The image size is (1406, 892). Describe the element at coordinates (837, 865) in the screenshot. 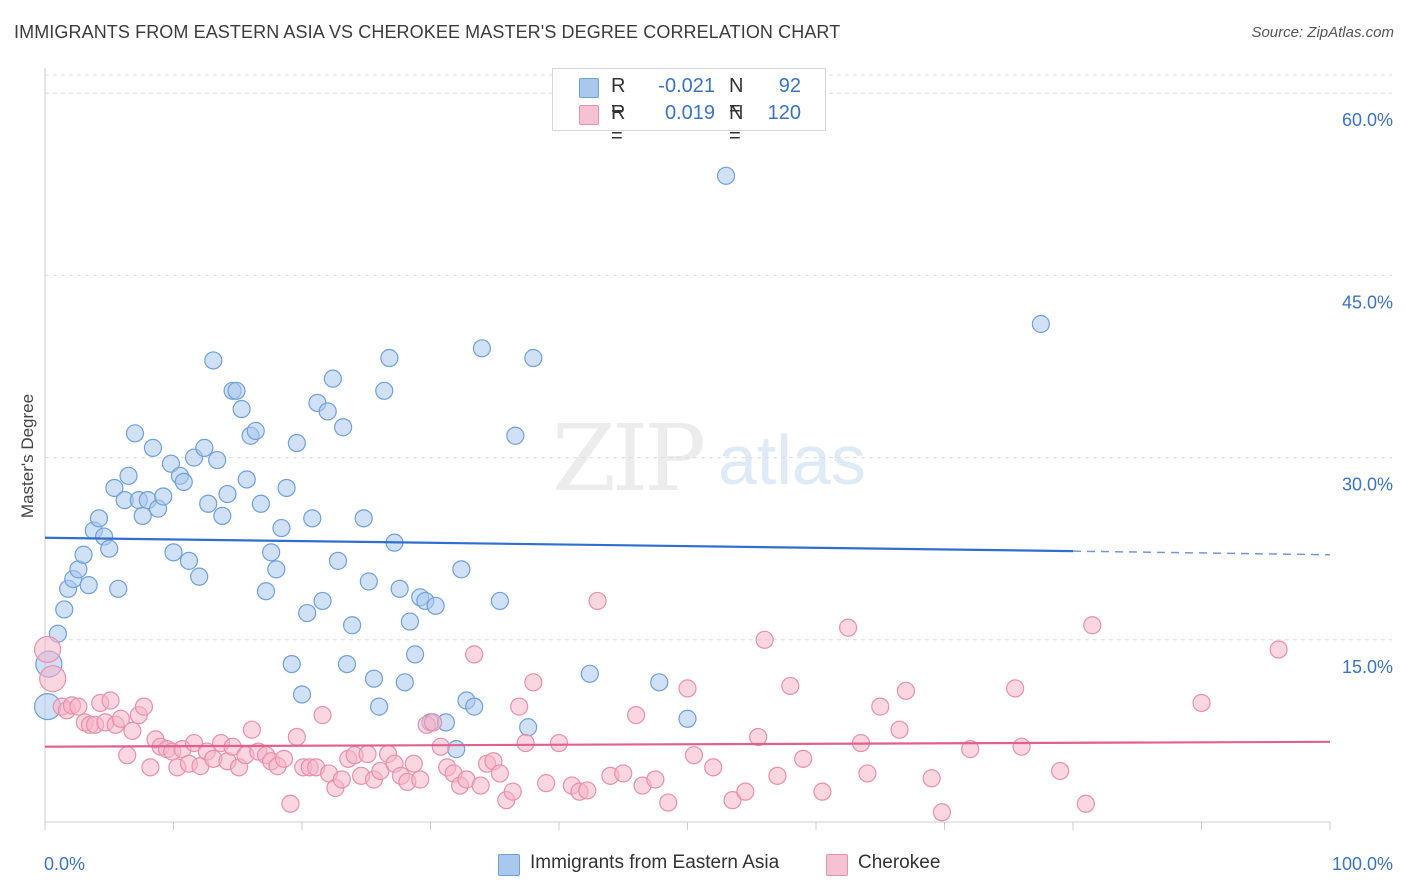

I see `bottom-legend-swatch-series2` at that location.